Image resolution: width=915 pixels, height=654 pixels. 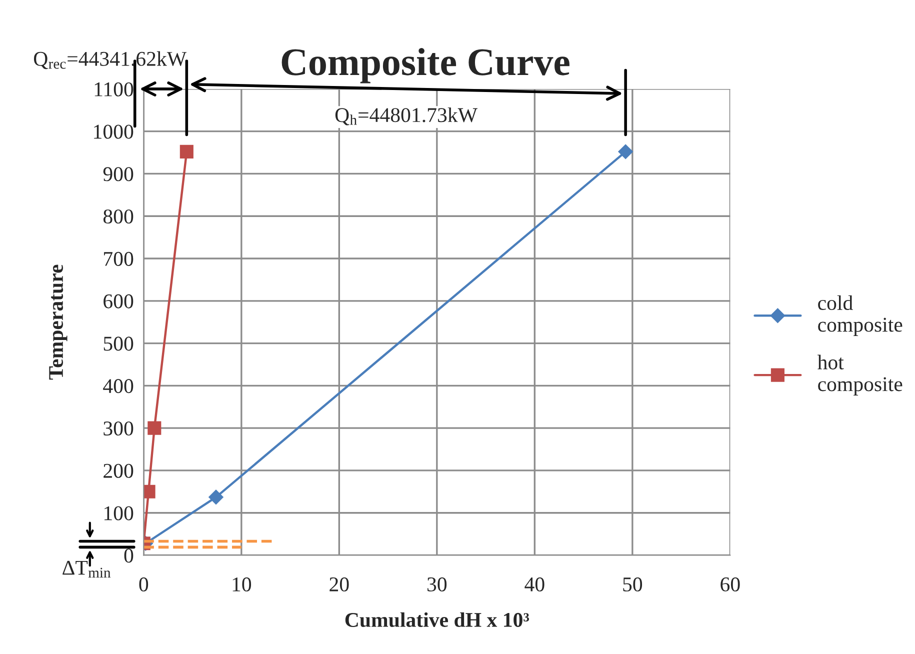 What do you see at coordinates (437, 584) in the screenshot?
I see `x-tick-label: 30` at bounding box center [437, 584].